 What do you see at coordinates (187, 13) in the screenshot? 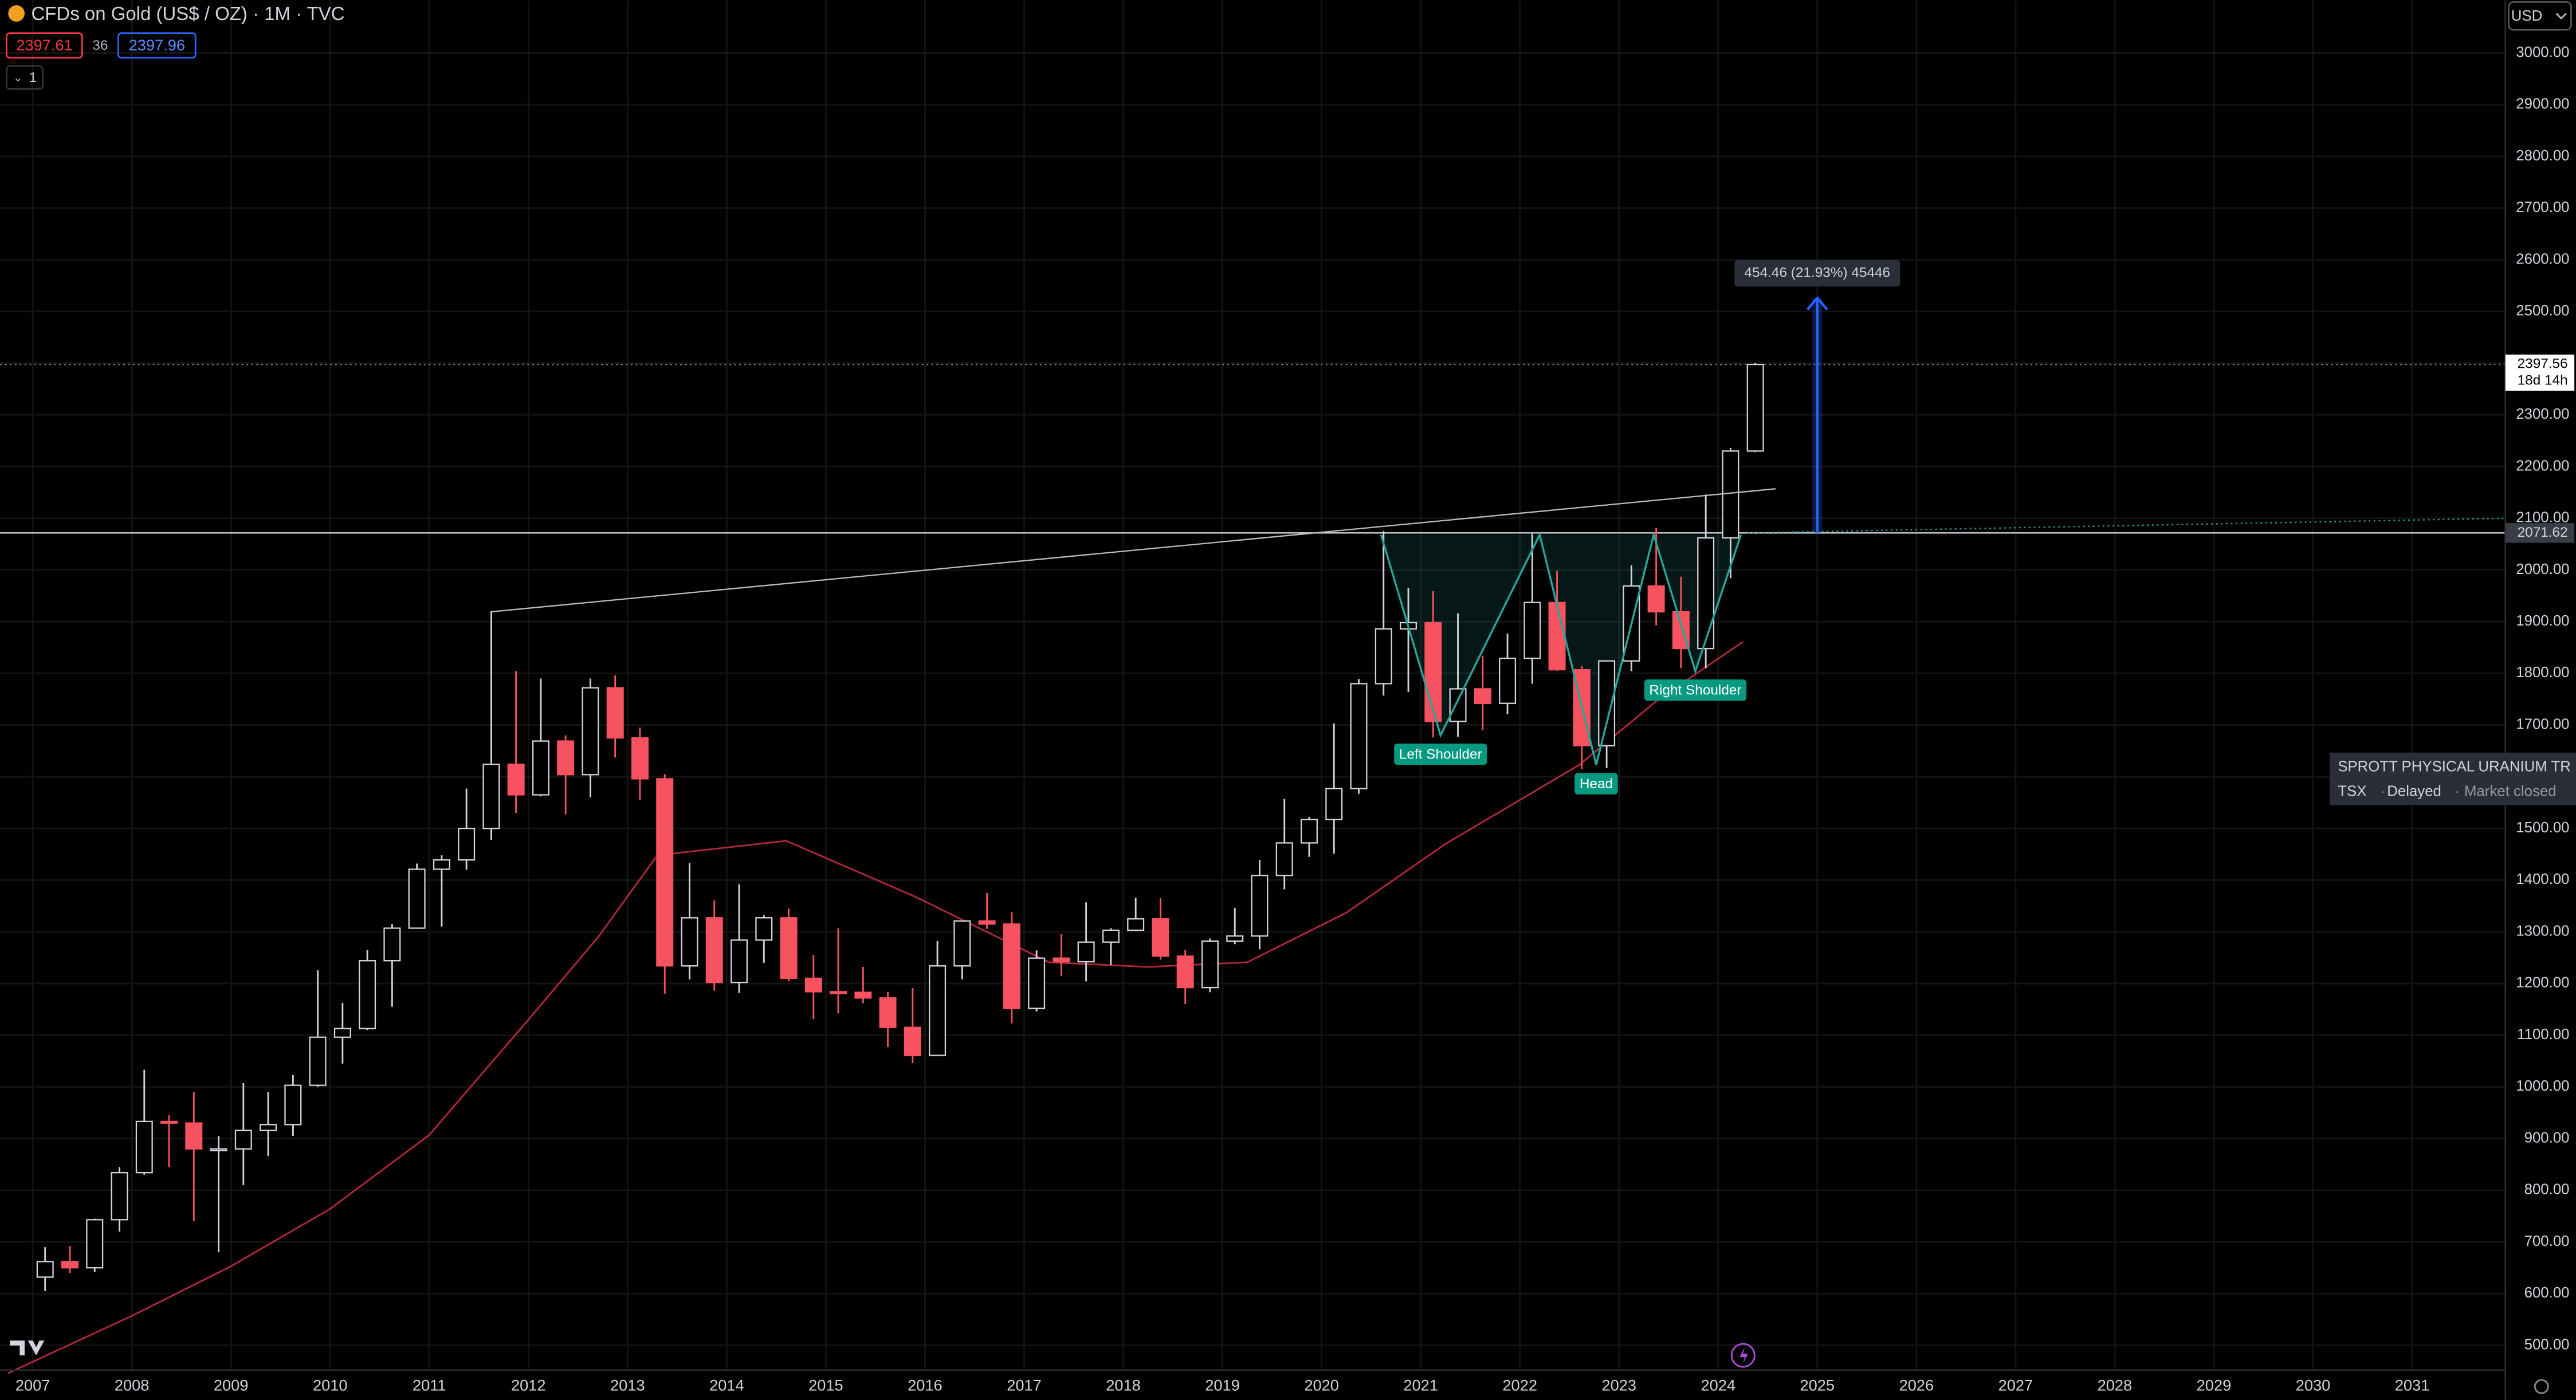
I see `symbol-title: CFDs on Gold (US$ / OZ) · 1M · TVC` at bounding box center [187, 13].